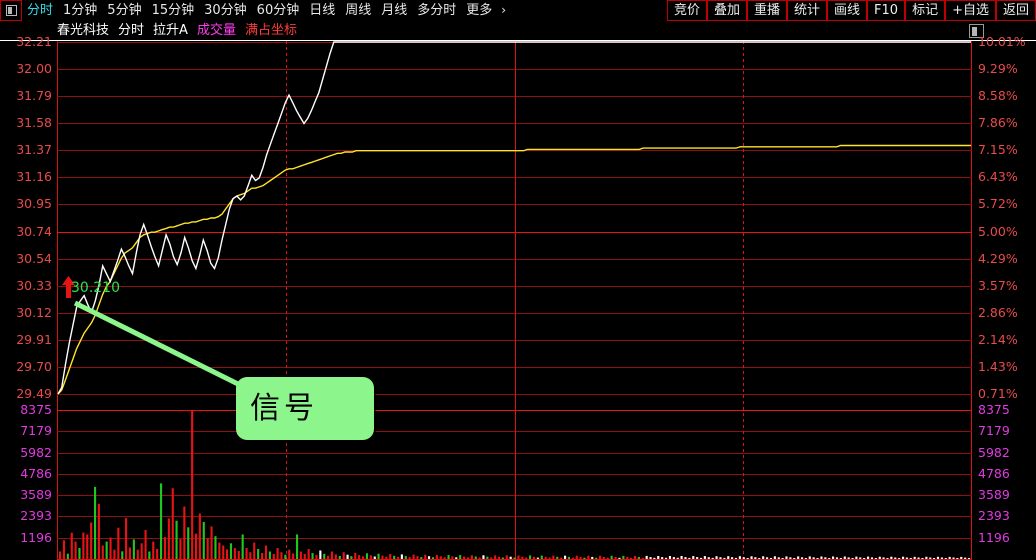 This screenshot has height=560, width=1036. What do you see at coordinates (1015, 10) in the screenshot?
I see `toolbar-button-8: 返回` at bounding box center [1015, 10].